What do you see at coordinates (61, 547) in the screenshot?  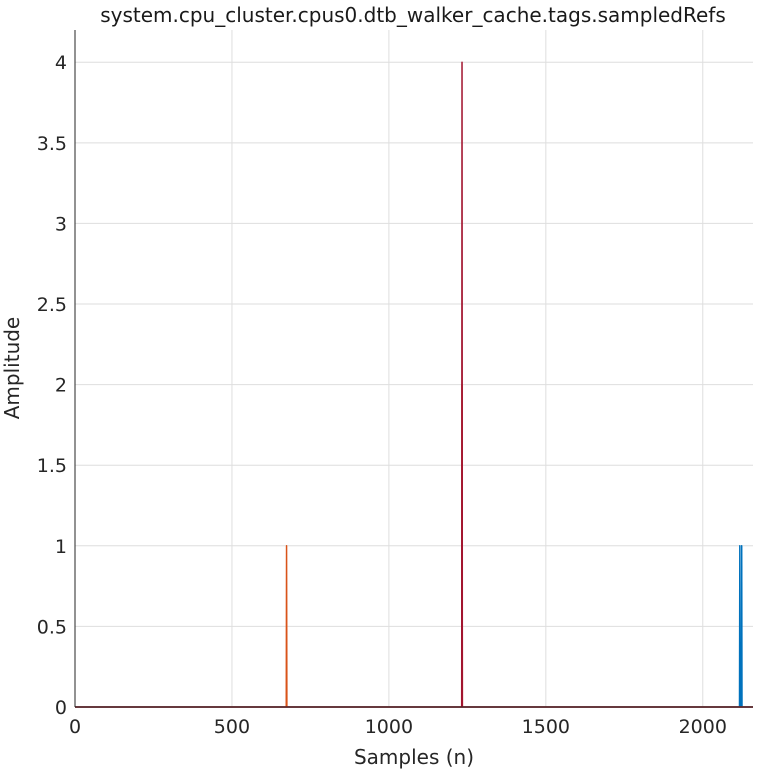 I see `y-tick-label: 1` at bounding box center [61, 547].